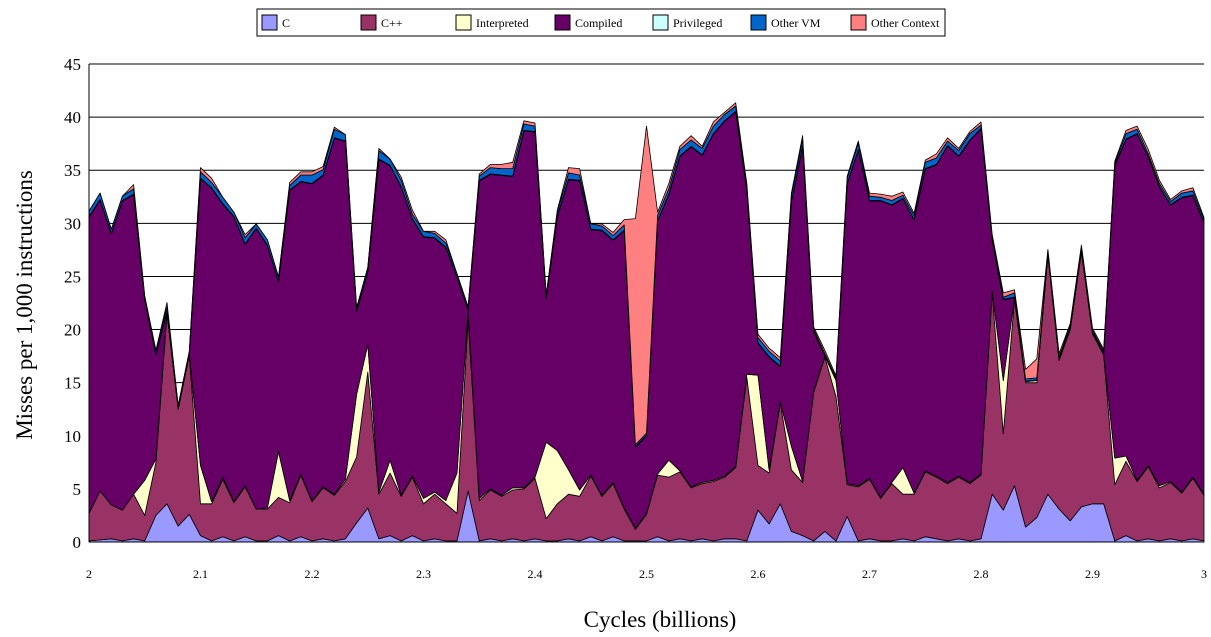 This screenshot has height=637, width=1211. Describe the element at coordinates (72, 117) in the screenshot. I see `y-tick-label: 40` at that location.